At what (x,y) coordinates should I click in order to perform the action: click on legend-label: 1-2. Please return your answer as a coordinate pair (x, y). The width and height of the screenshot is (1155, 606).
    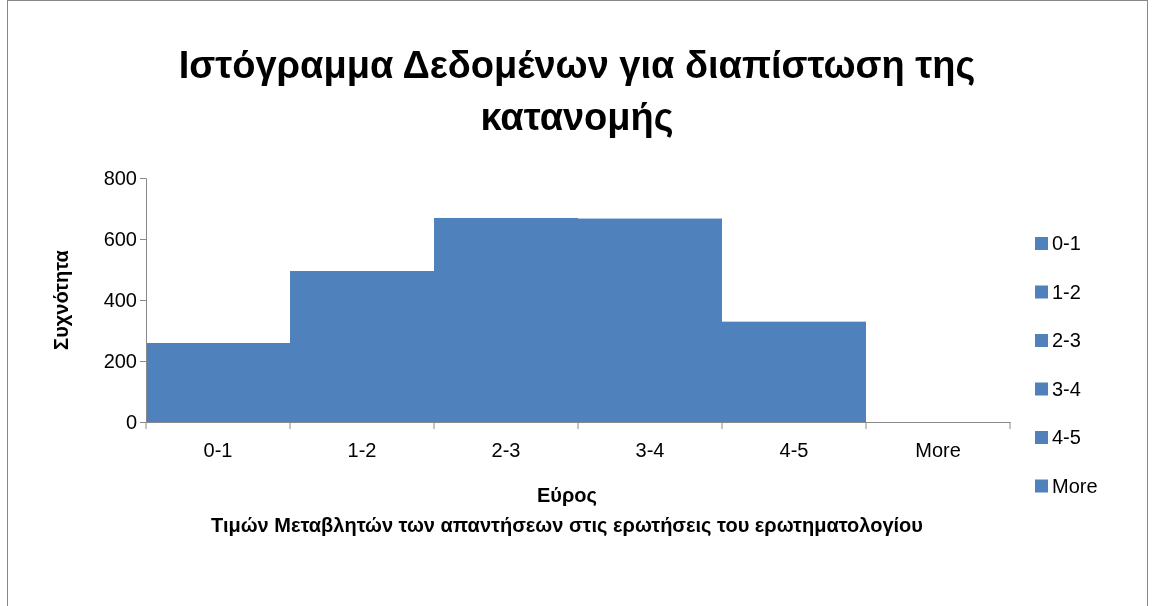
    Looking at the image, I should click on (1066, 291).